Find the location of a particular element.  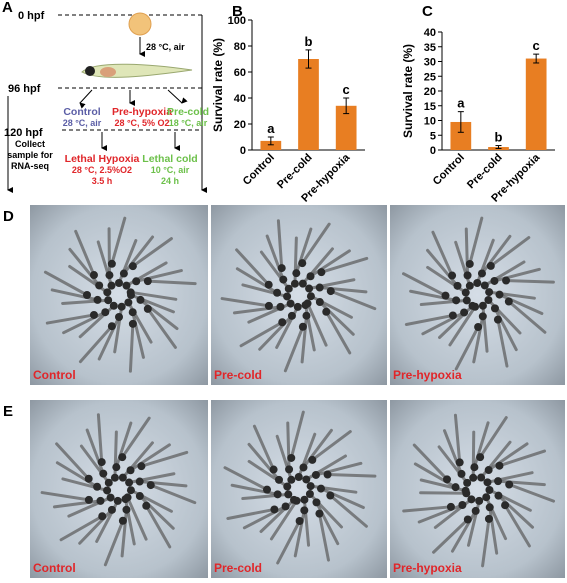

y-tick-label: 60 is located at coordinates (240, 73).